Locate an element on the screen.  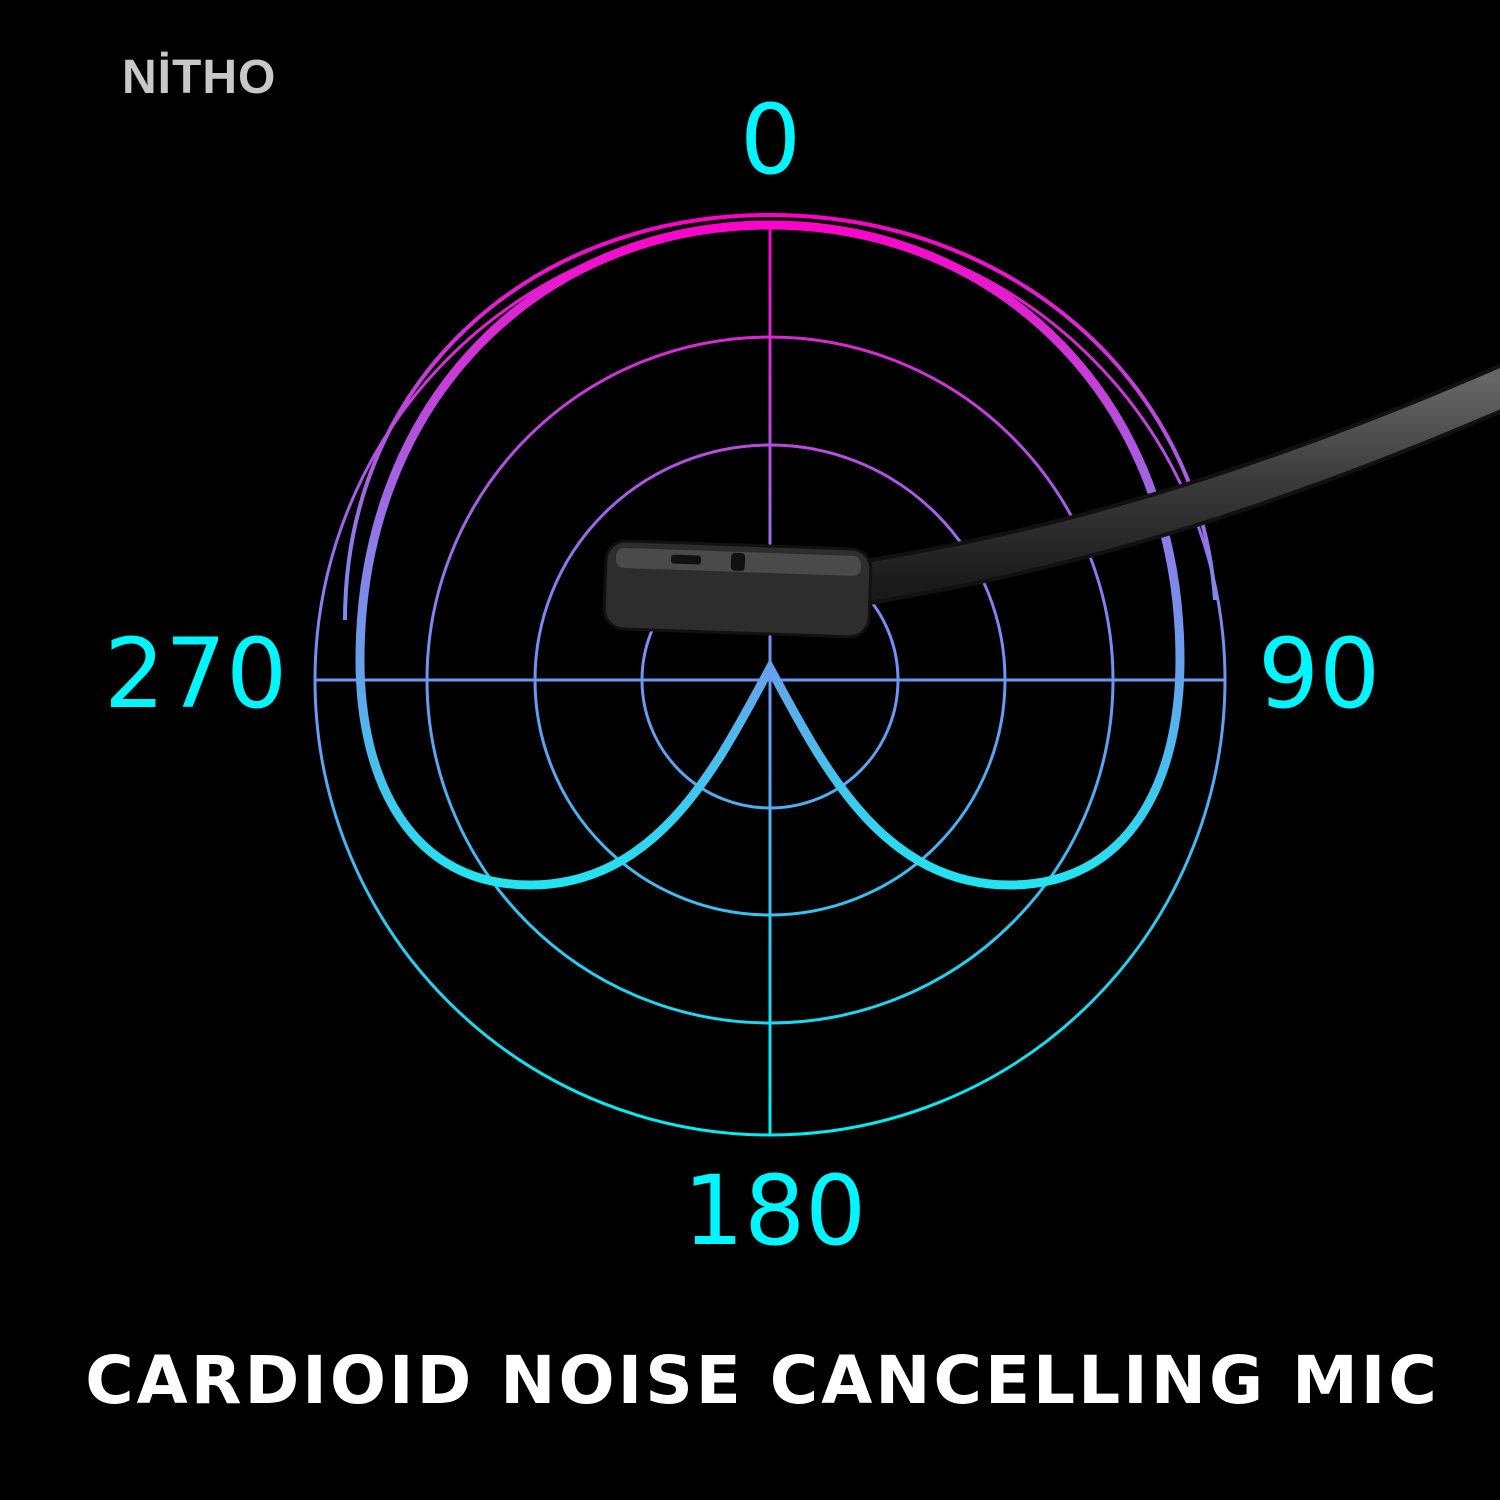
angle-label-270: 270 is located at coordinates (196, 674).